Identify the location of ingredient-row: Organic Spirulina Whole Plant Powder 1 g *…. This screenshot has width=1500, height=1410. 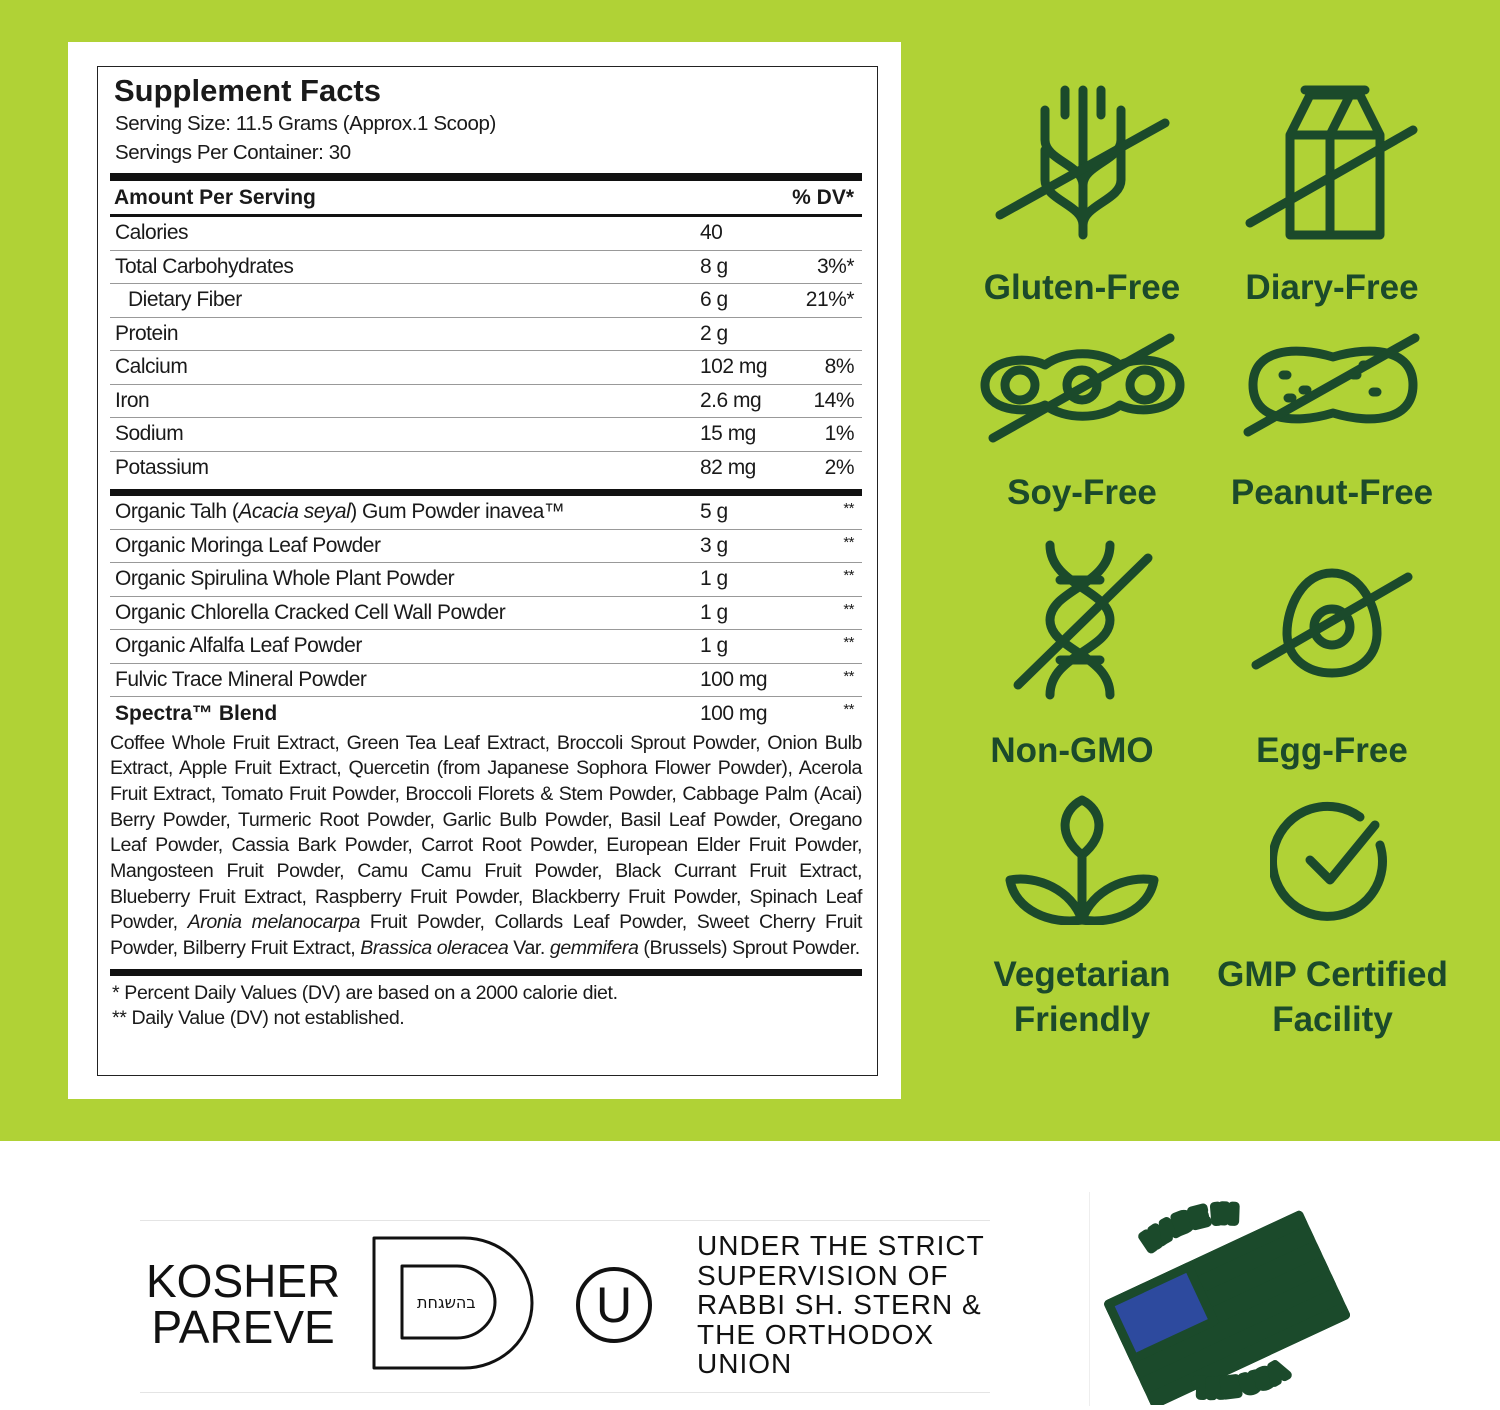
(486, 580).